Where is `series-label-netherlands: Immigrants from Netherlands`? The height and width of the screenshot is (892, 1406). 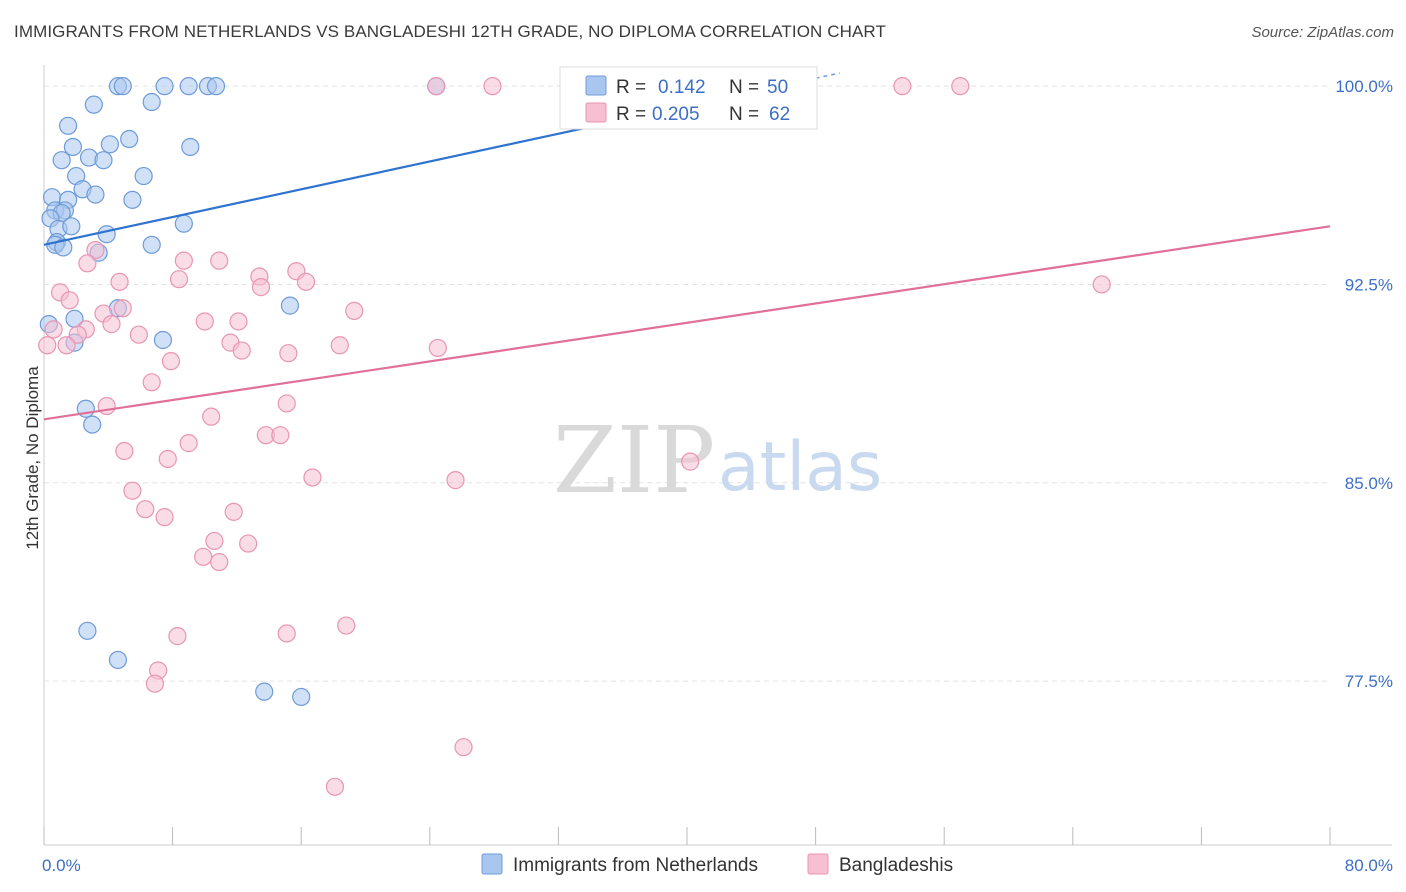 series-label-netherlands: Immigrants from Netherlands is located at coordinates (635, 865).